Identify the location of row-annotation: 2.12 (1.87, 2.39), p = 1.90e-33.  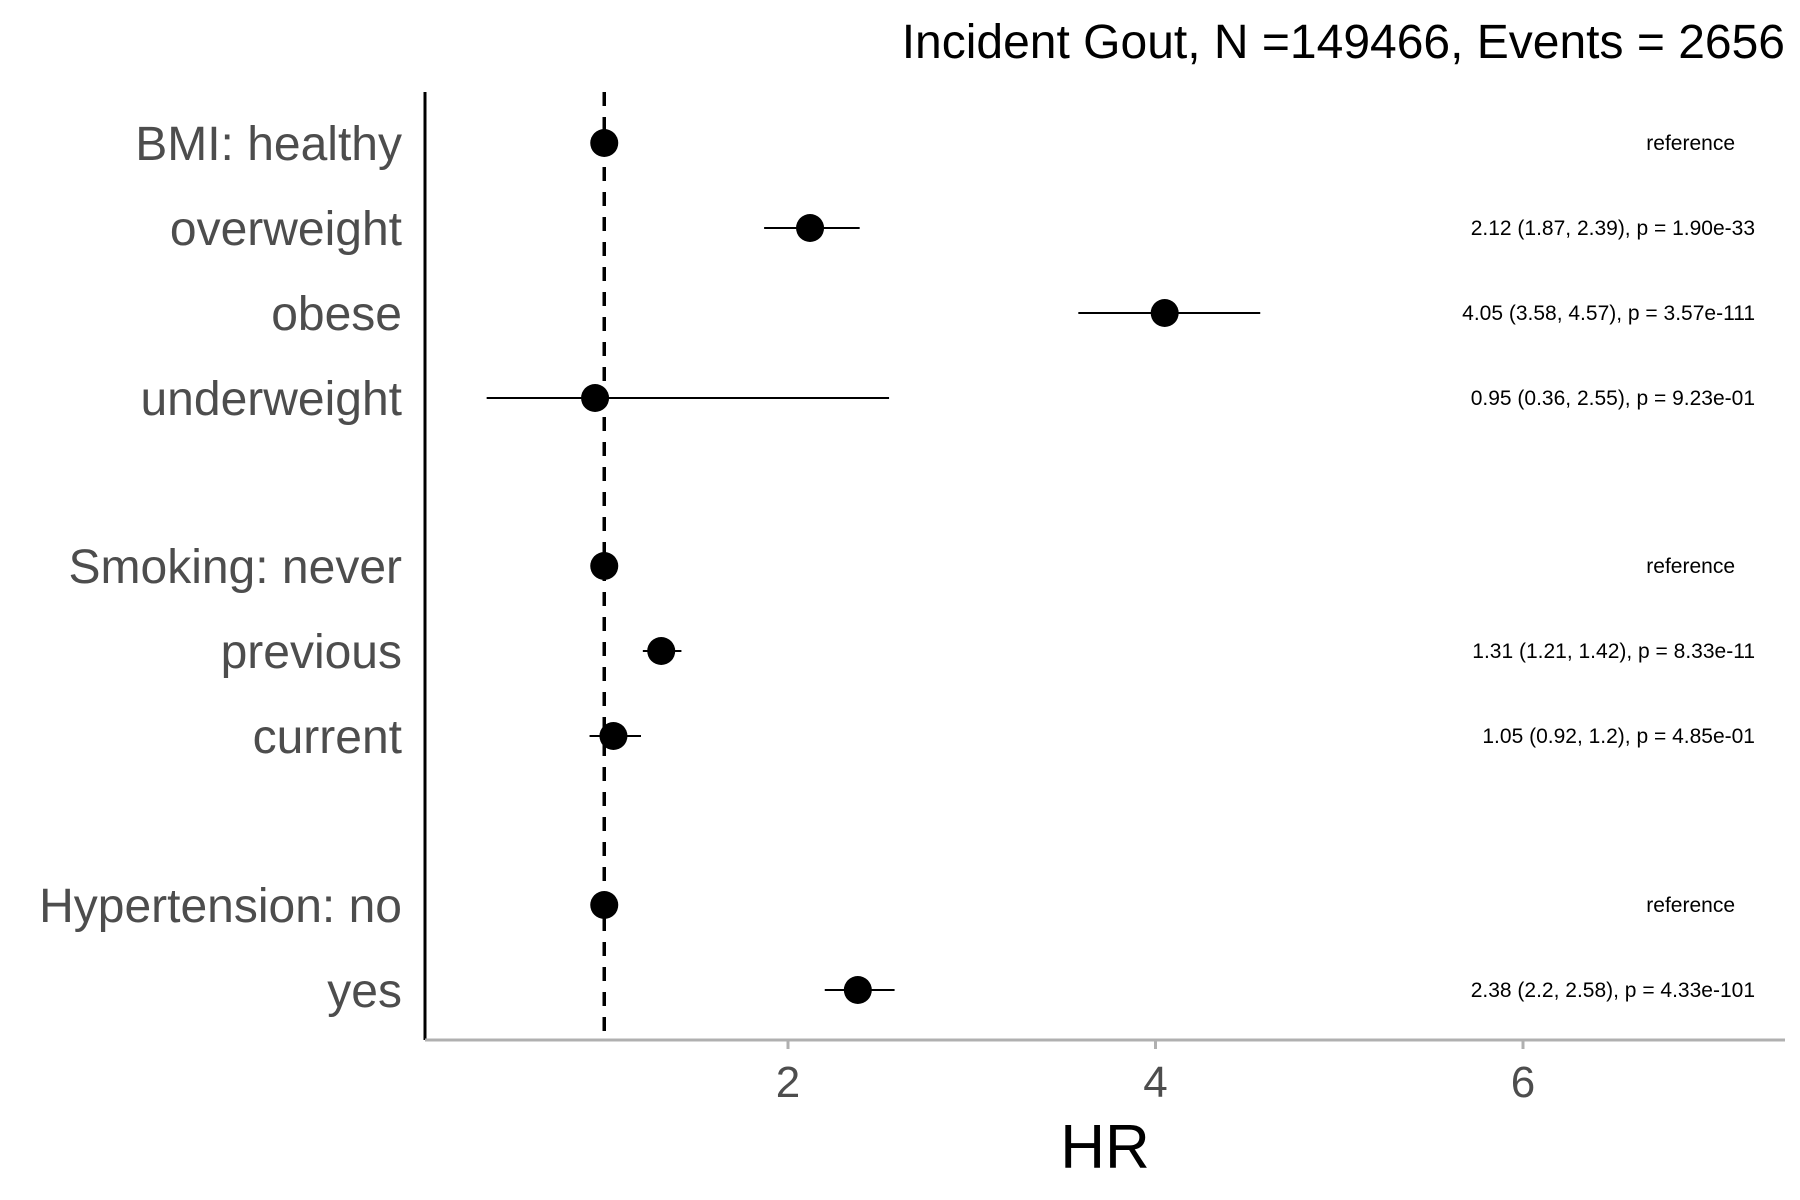
(1613, 228).